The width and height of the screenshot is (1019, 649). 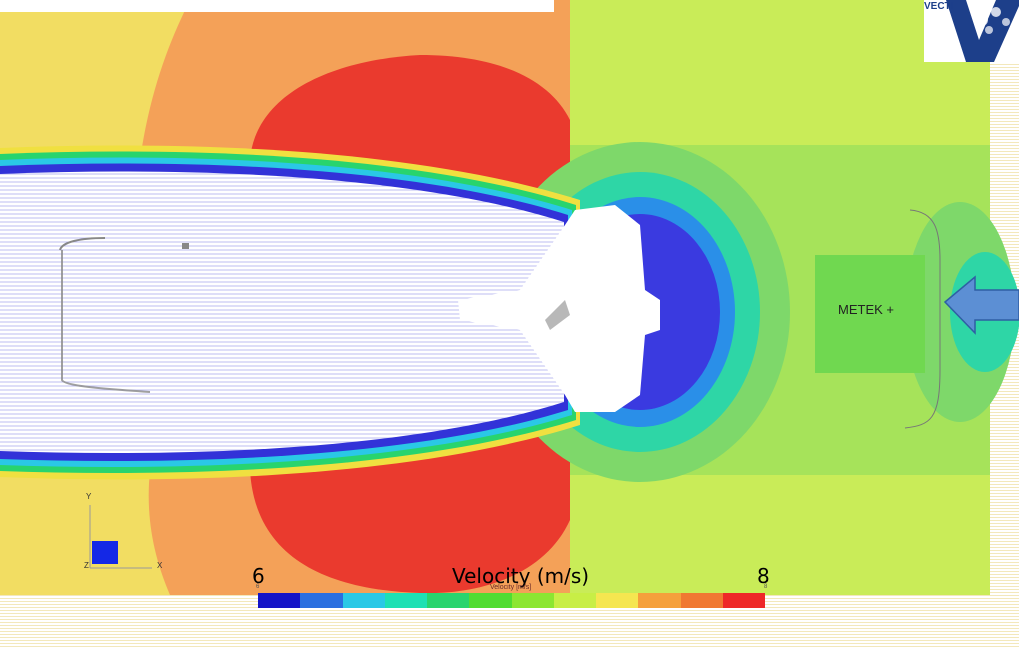 I want to click on sensor-label: METEK +, so click(x=866, y=309).